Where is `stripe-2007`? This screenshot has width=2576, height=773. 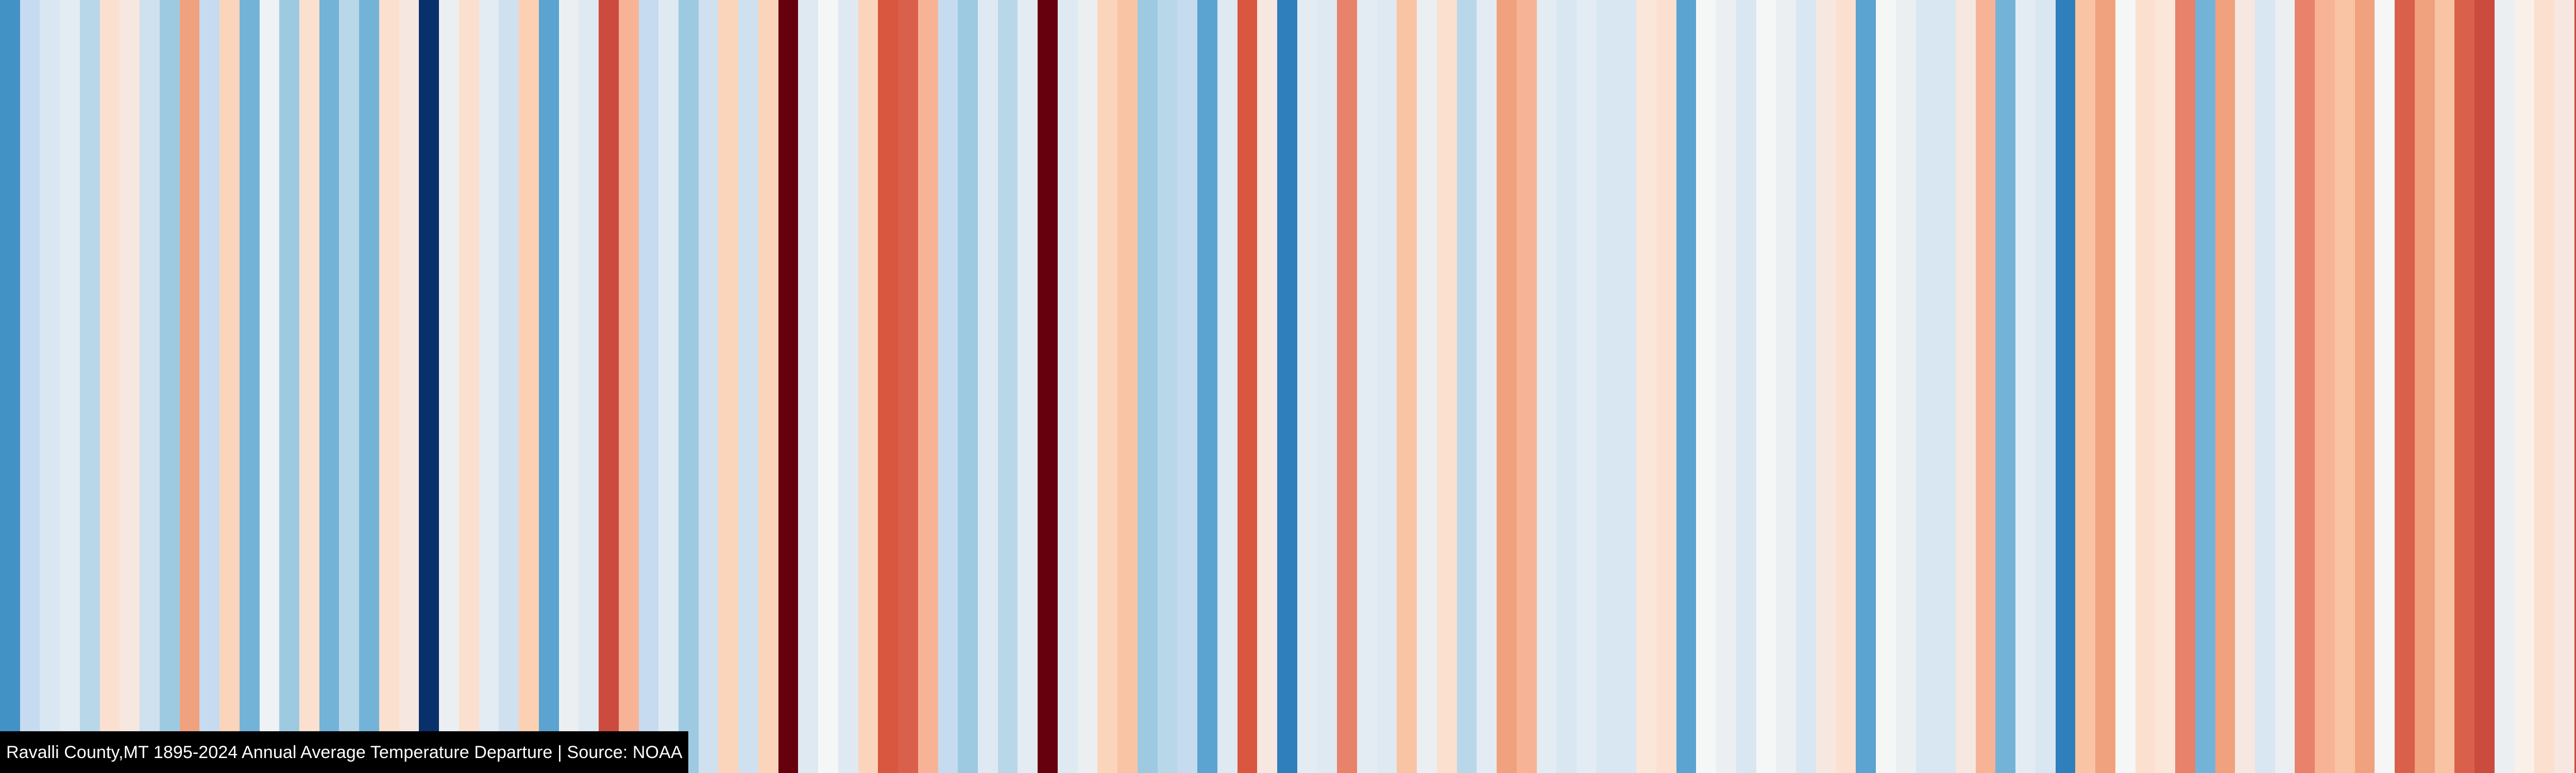
stripe-2007 is located at coordinates (2245, 386).